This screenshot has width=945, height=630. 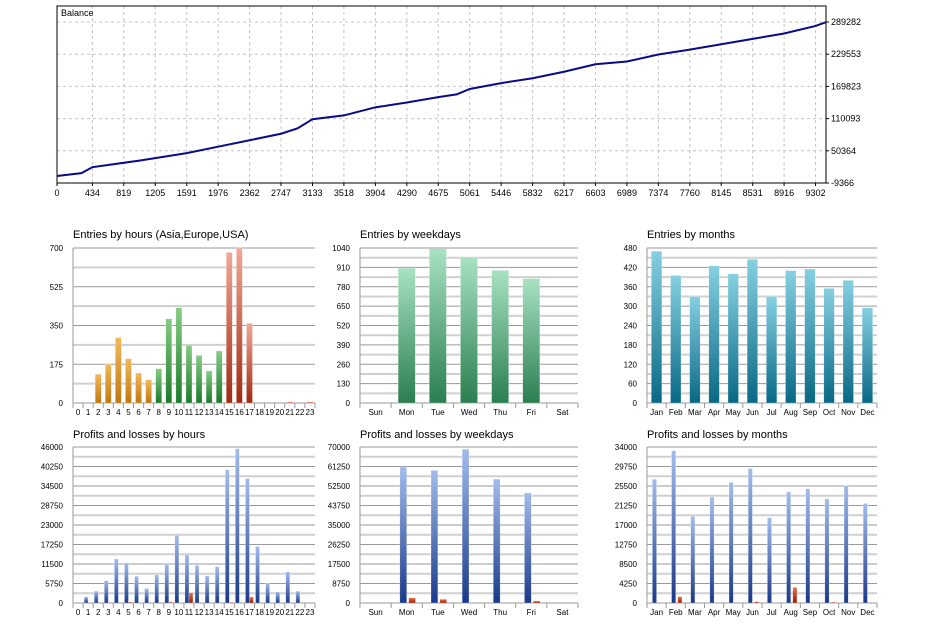 What do you see at coordinates (772, 350) in the screenshot?
I see `entries-bar-Jul` at bounding box center [772, 350].